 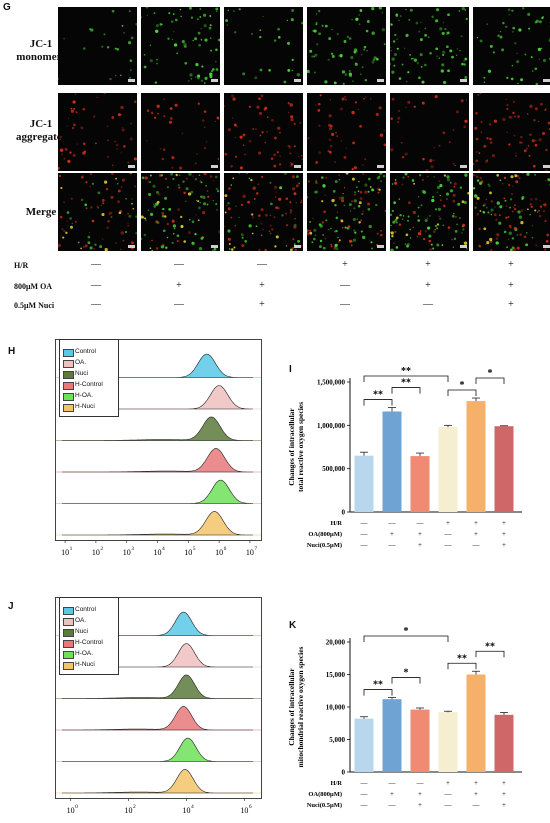 What do you see at coordinates (96, 304) in the screenshot?
I see `condition-sign-2-0: —` at bounding box center [96, 304].